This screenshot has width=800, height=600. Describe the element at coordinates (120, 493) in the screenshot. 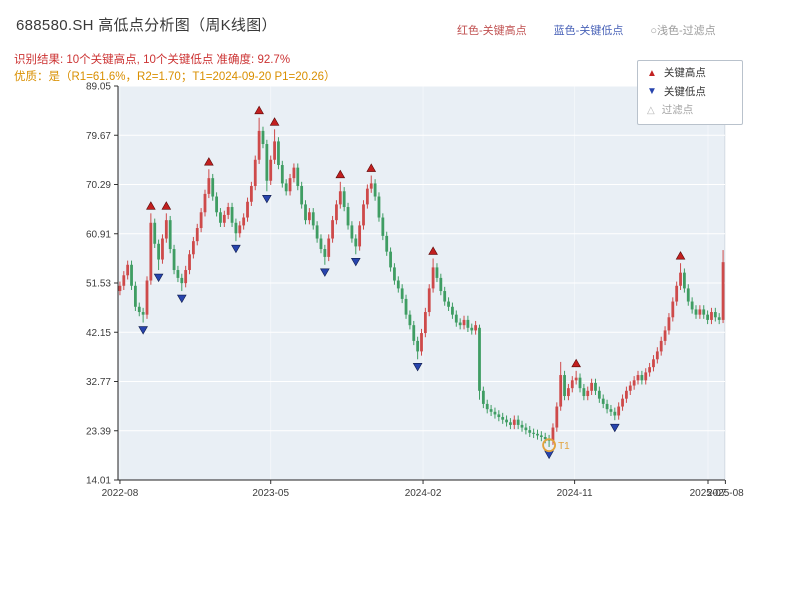

I see `x-tick-label: 2022-08` at that location.